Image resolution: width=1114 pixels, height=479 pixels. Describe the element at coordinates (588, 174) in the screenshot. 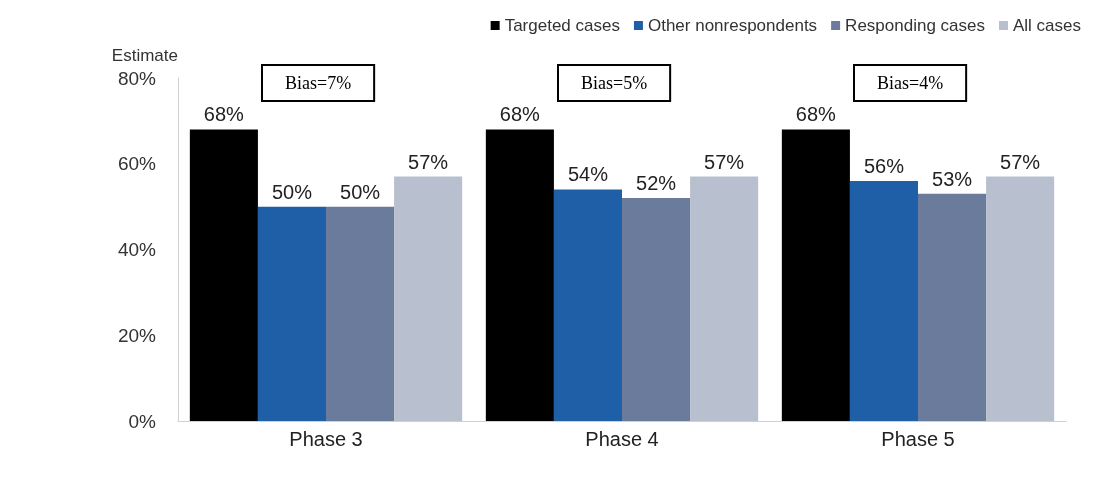

I see `data-label: 54%` at that location.